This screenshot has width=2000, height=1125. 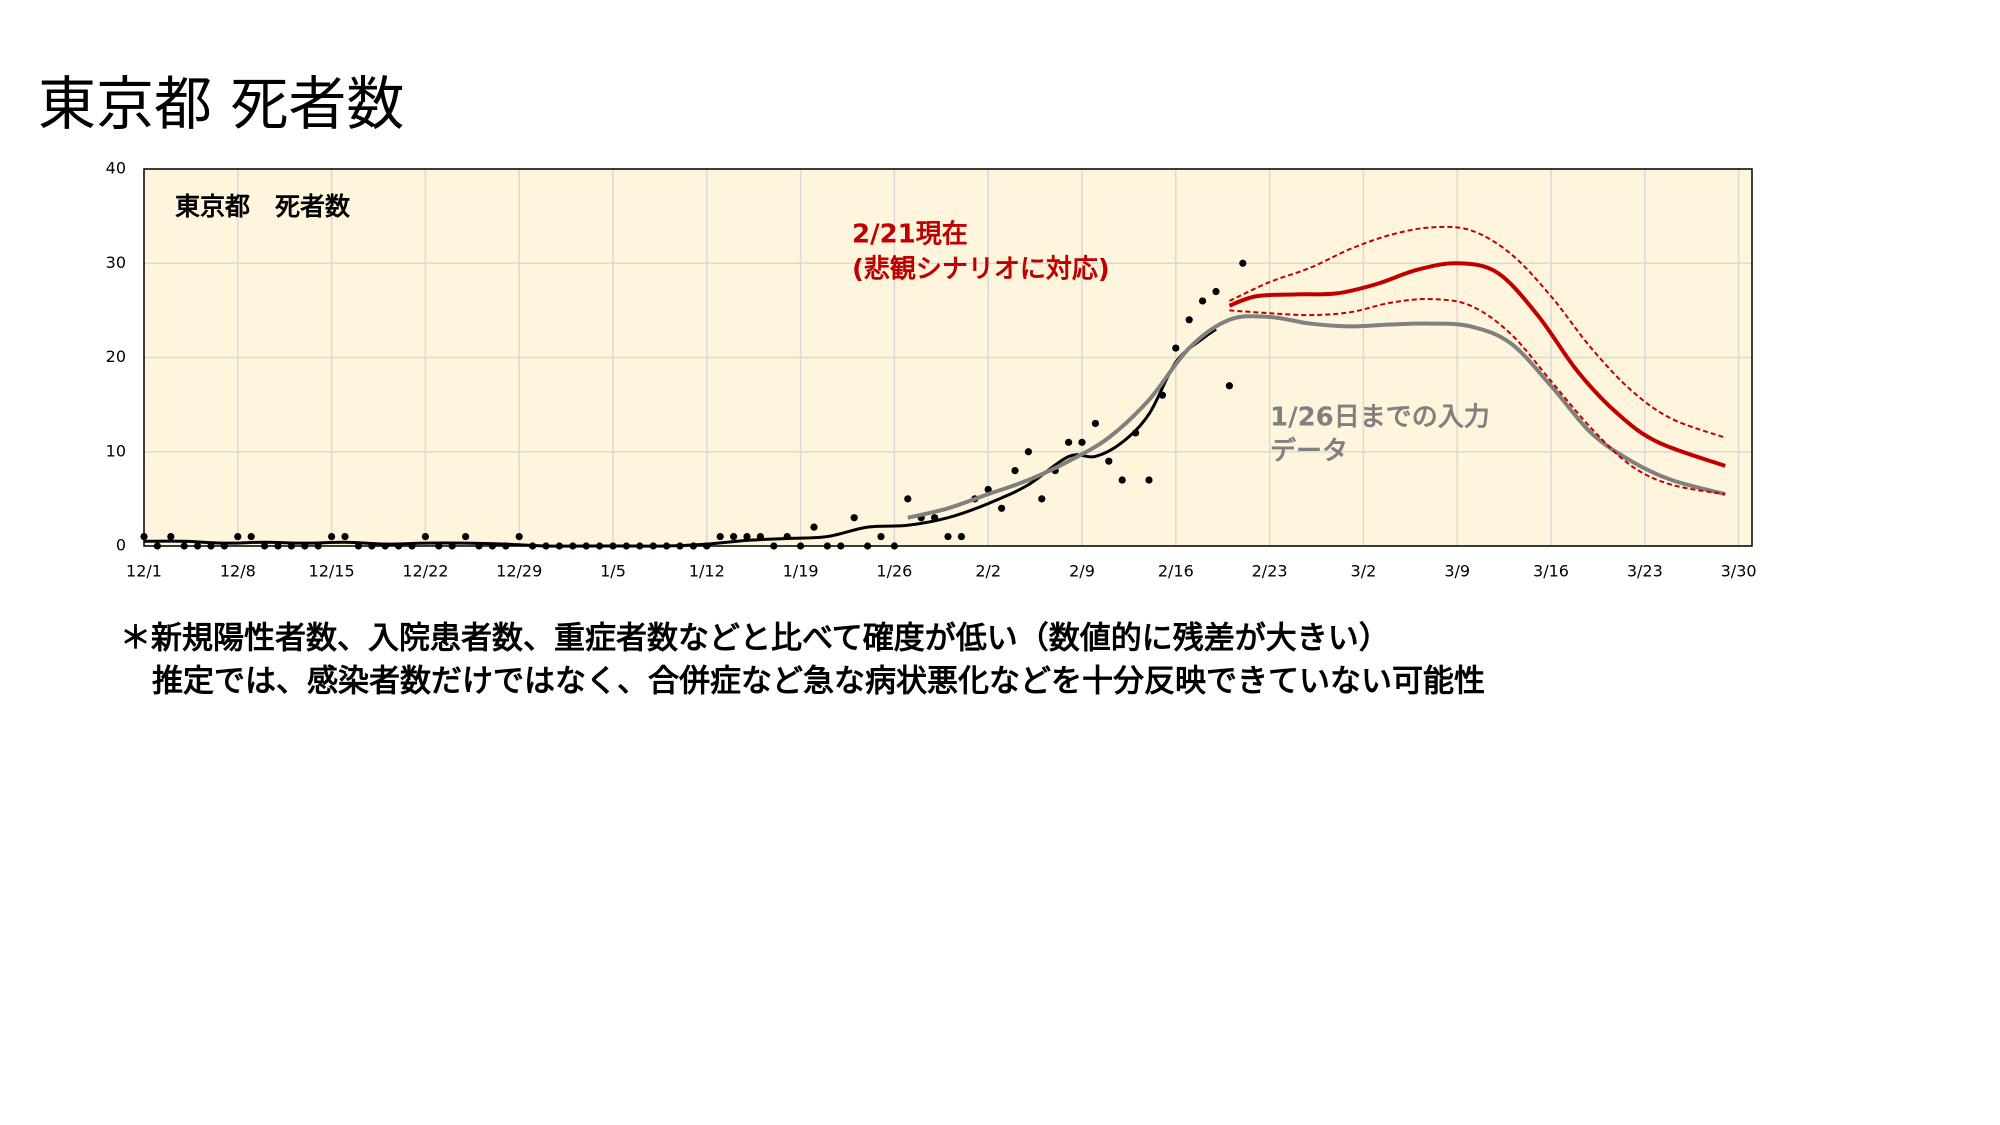 I want to click on x-tick-label: 2/16, so click(x=1176, y=571).